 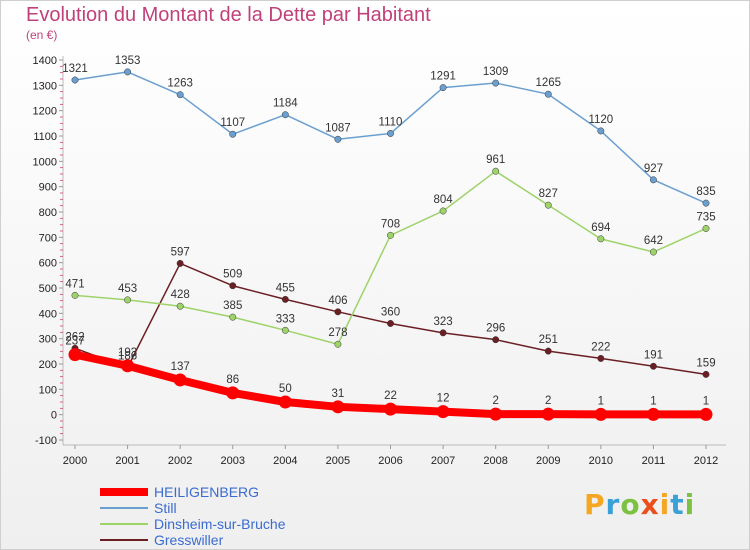 What do you see at coordinates (48, 390) in the screenshot?
I see `y-tick-label: 100` at bounding box center [48, 390].